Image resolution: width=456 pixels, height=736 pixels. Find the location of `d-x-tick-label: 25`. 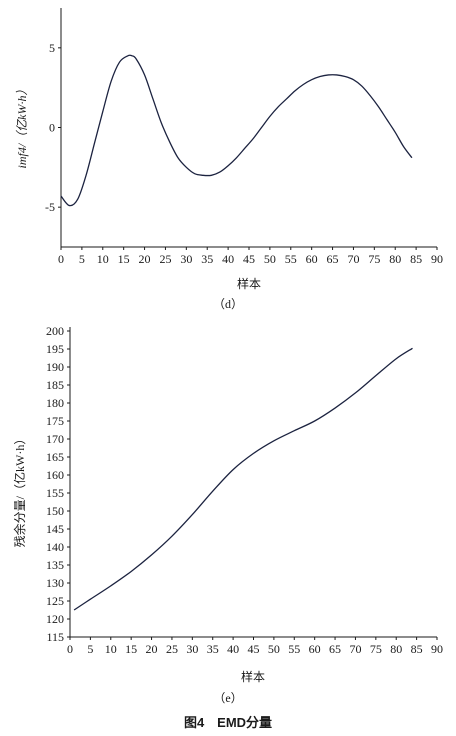

d-x-tick-label: 25 is located at coordinates (165, 259).